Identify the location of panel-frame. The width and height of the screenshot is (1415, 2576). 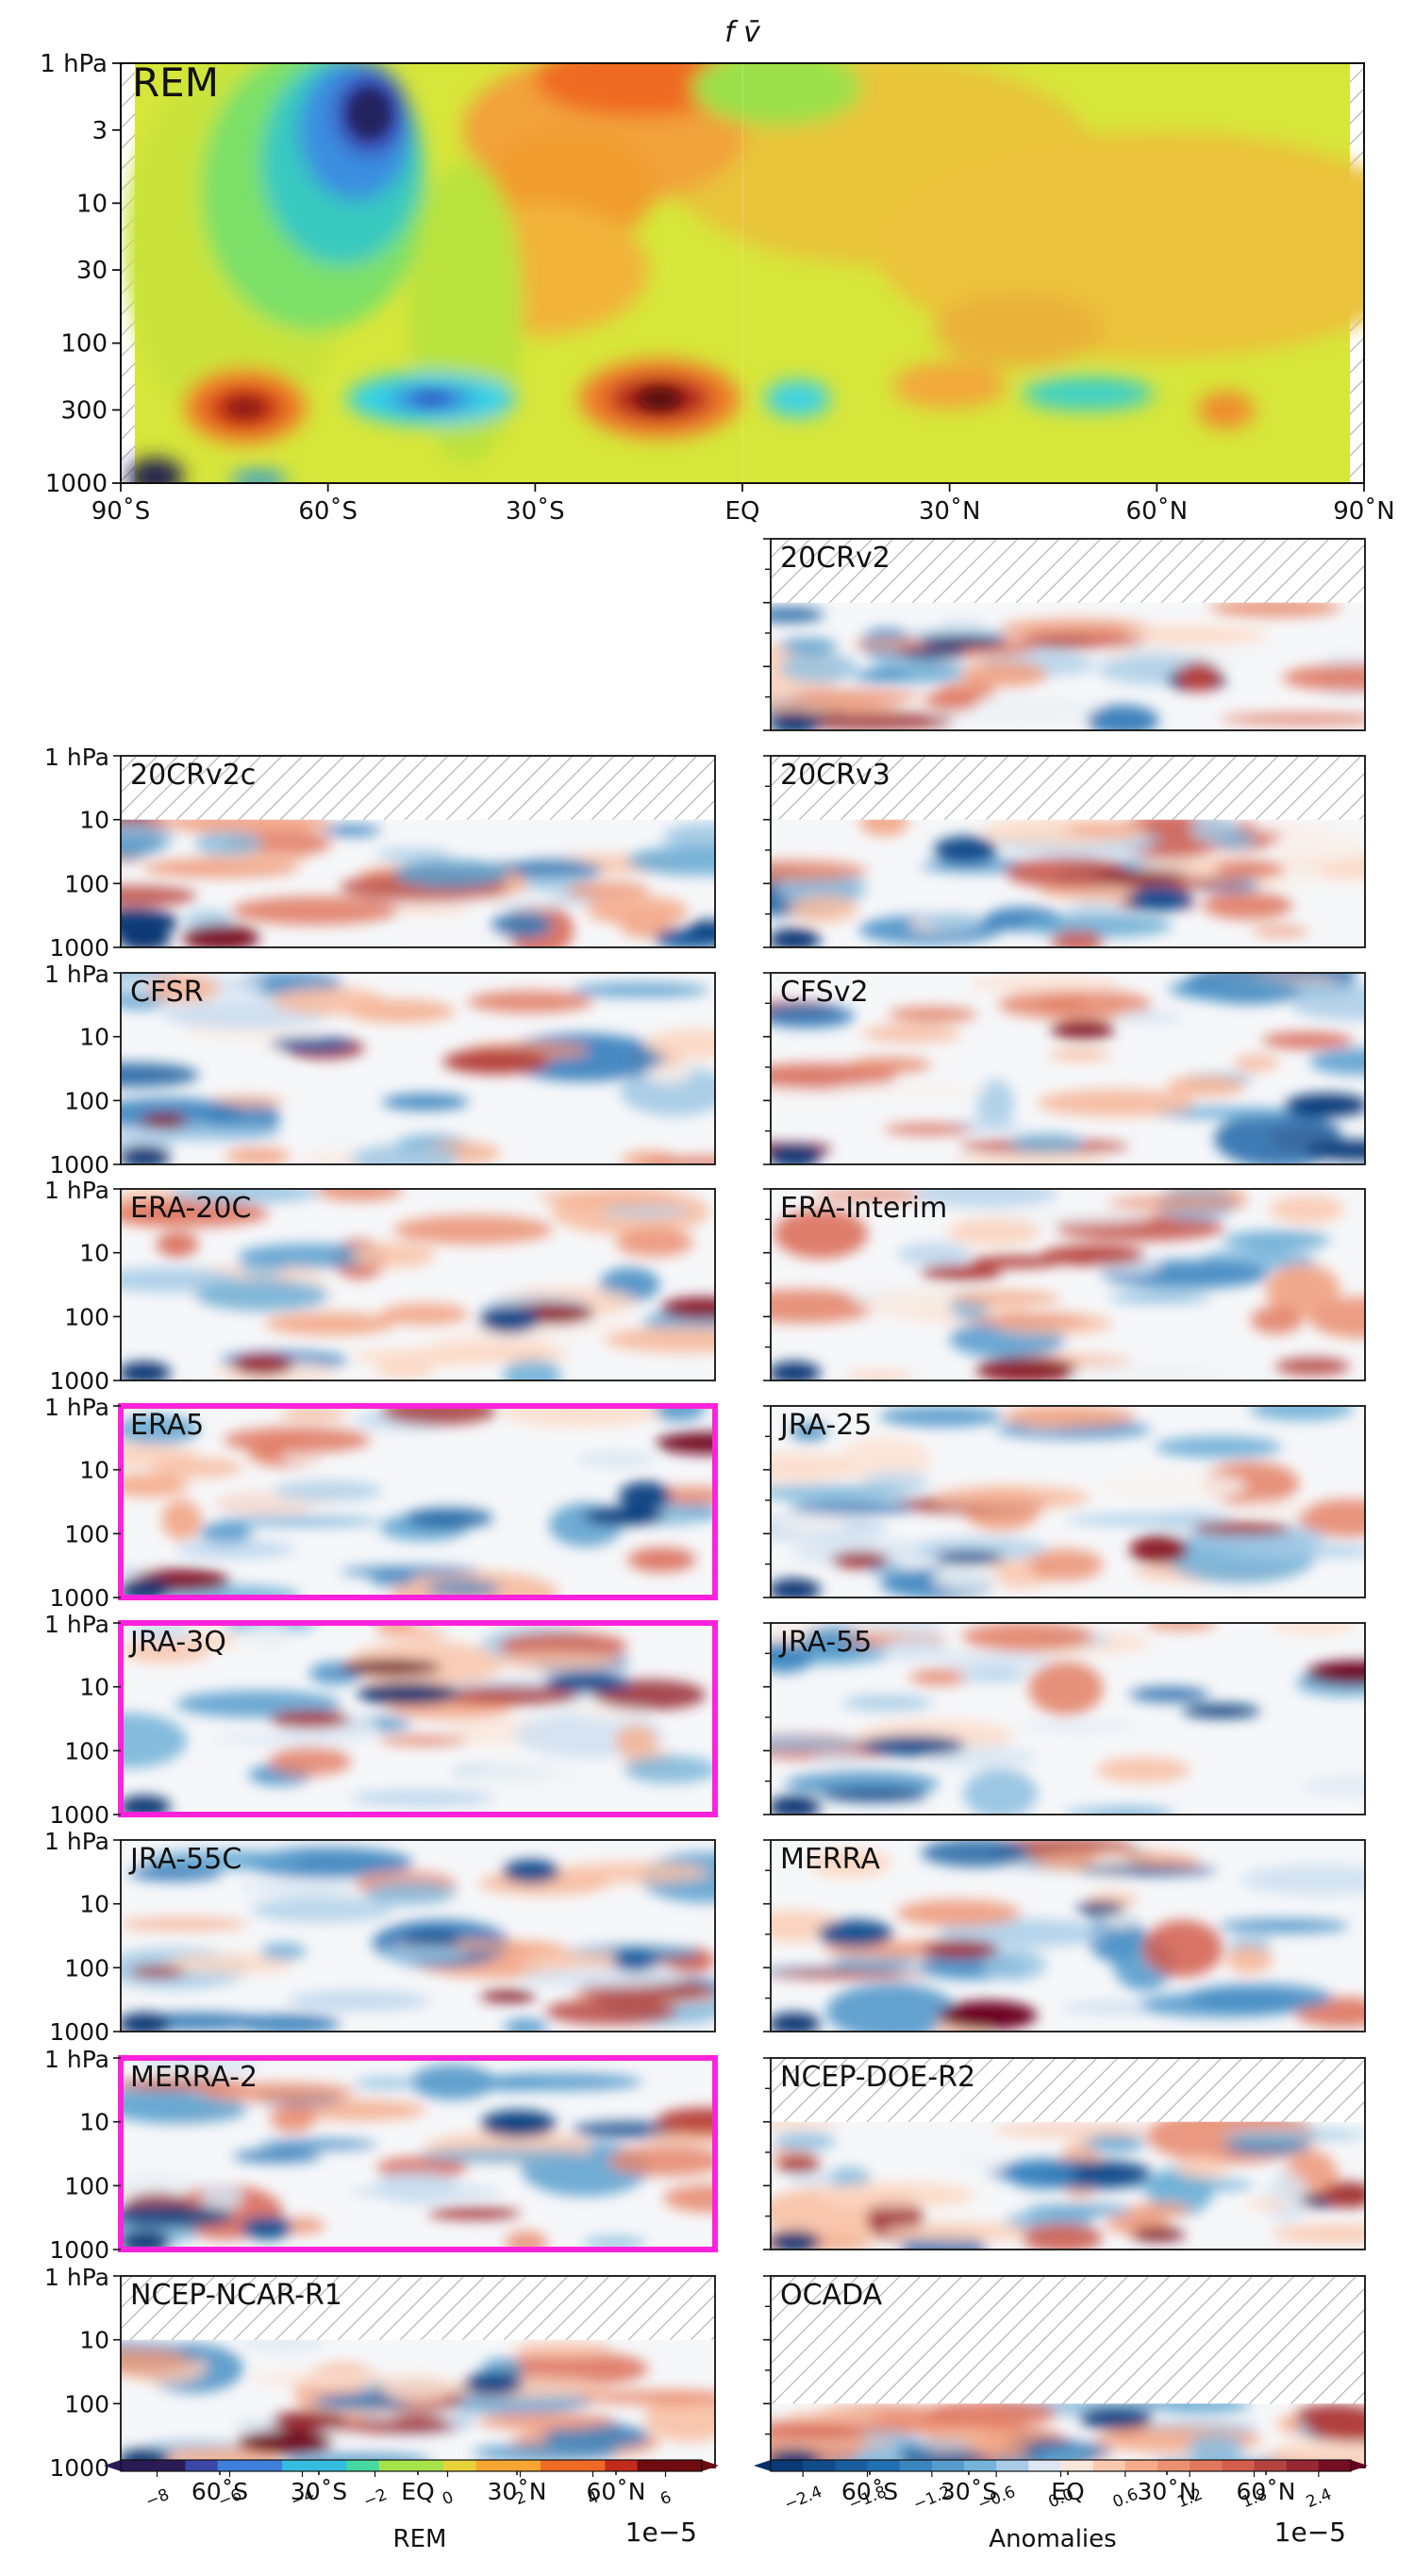
(418, 1284).